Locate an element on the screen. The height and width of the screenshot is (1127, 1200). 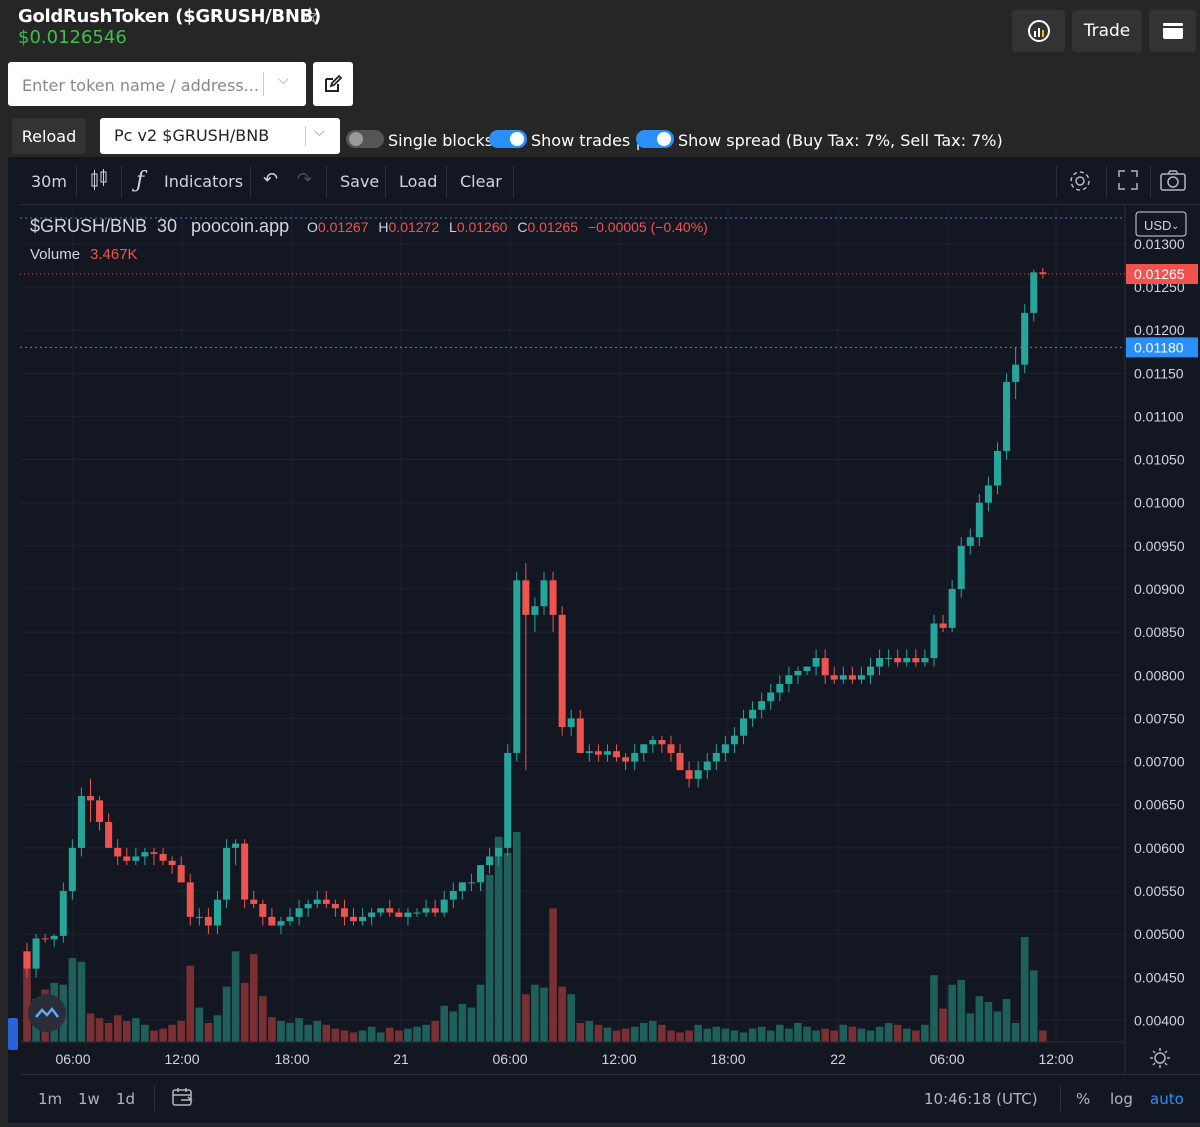
volume-label: Volume is located at coordinates (55, 254).